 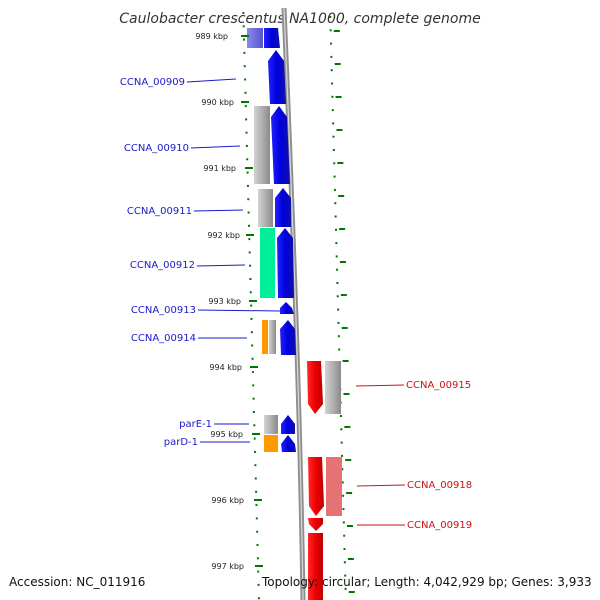 What do you see at coordinates (413, 455) in the screenshot?
I see `reverse-gene-labels: CCNA_00915 CCNA_00918 CCNA_00919` at bounding box center [413, 455].